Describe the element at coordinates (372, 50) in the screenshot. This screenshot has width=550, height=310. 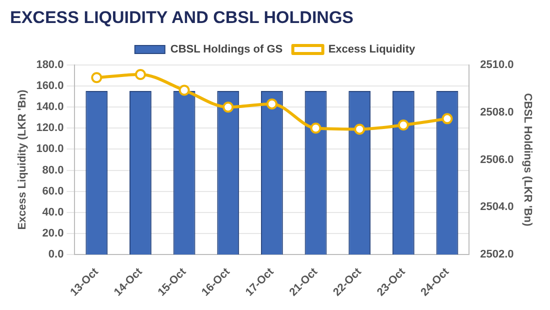
I see `legend-label: Excess Liquidity` at that location.